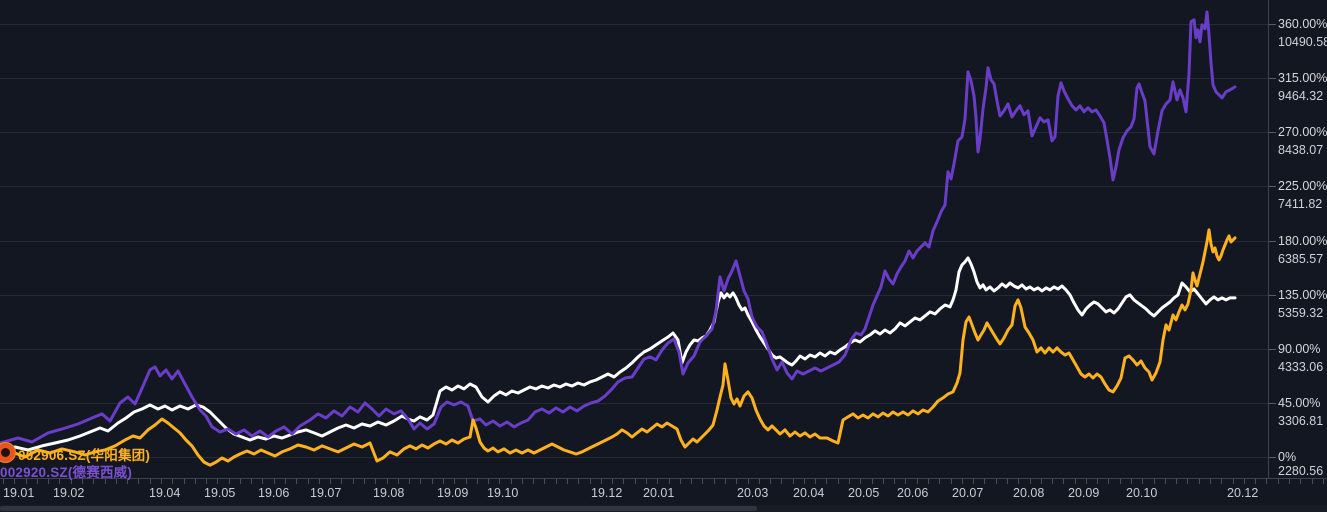 This screenshot has width=1327, height=512. I want to click on time-scrollbar-thumb, so click(378, 508).